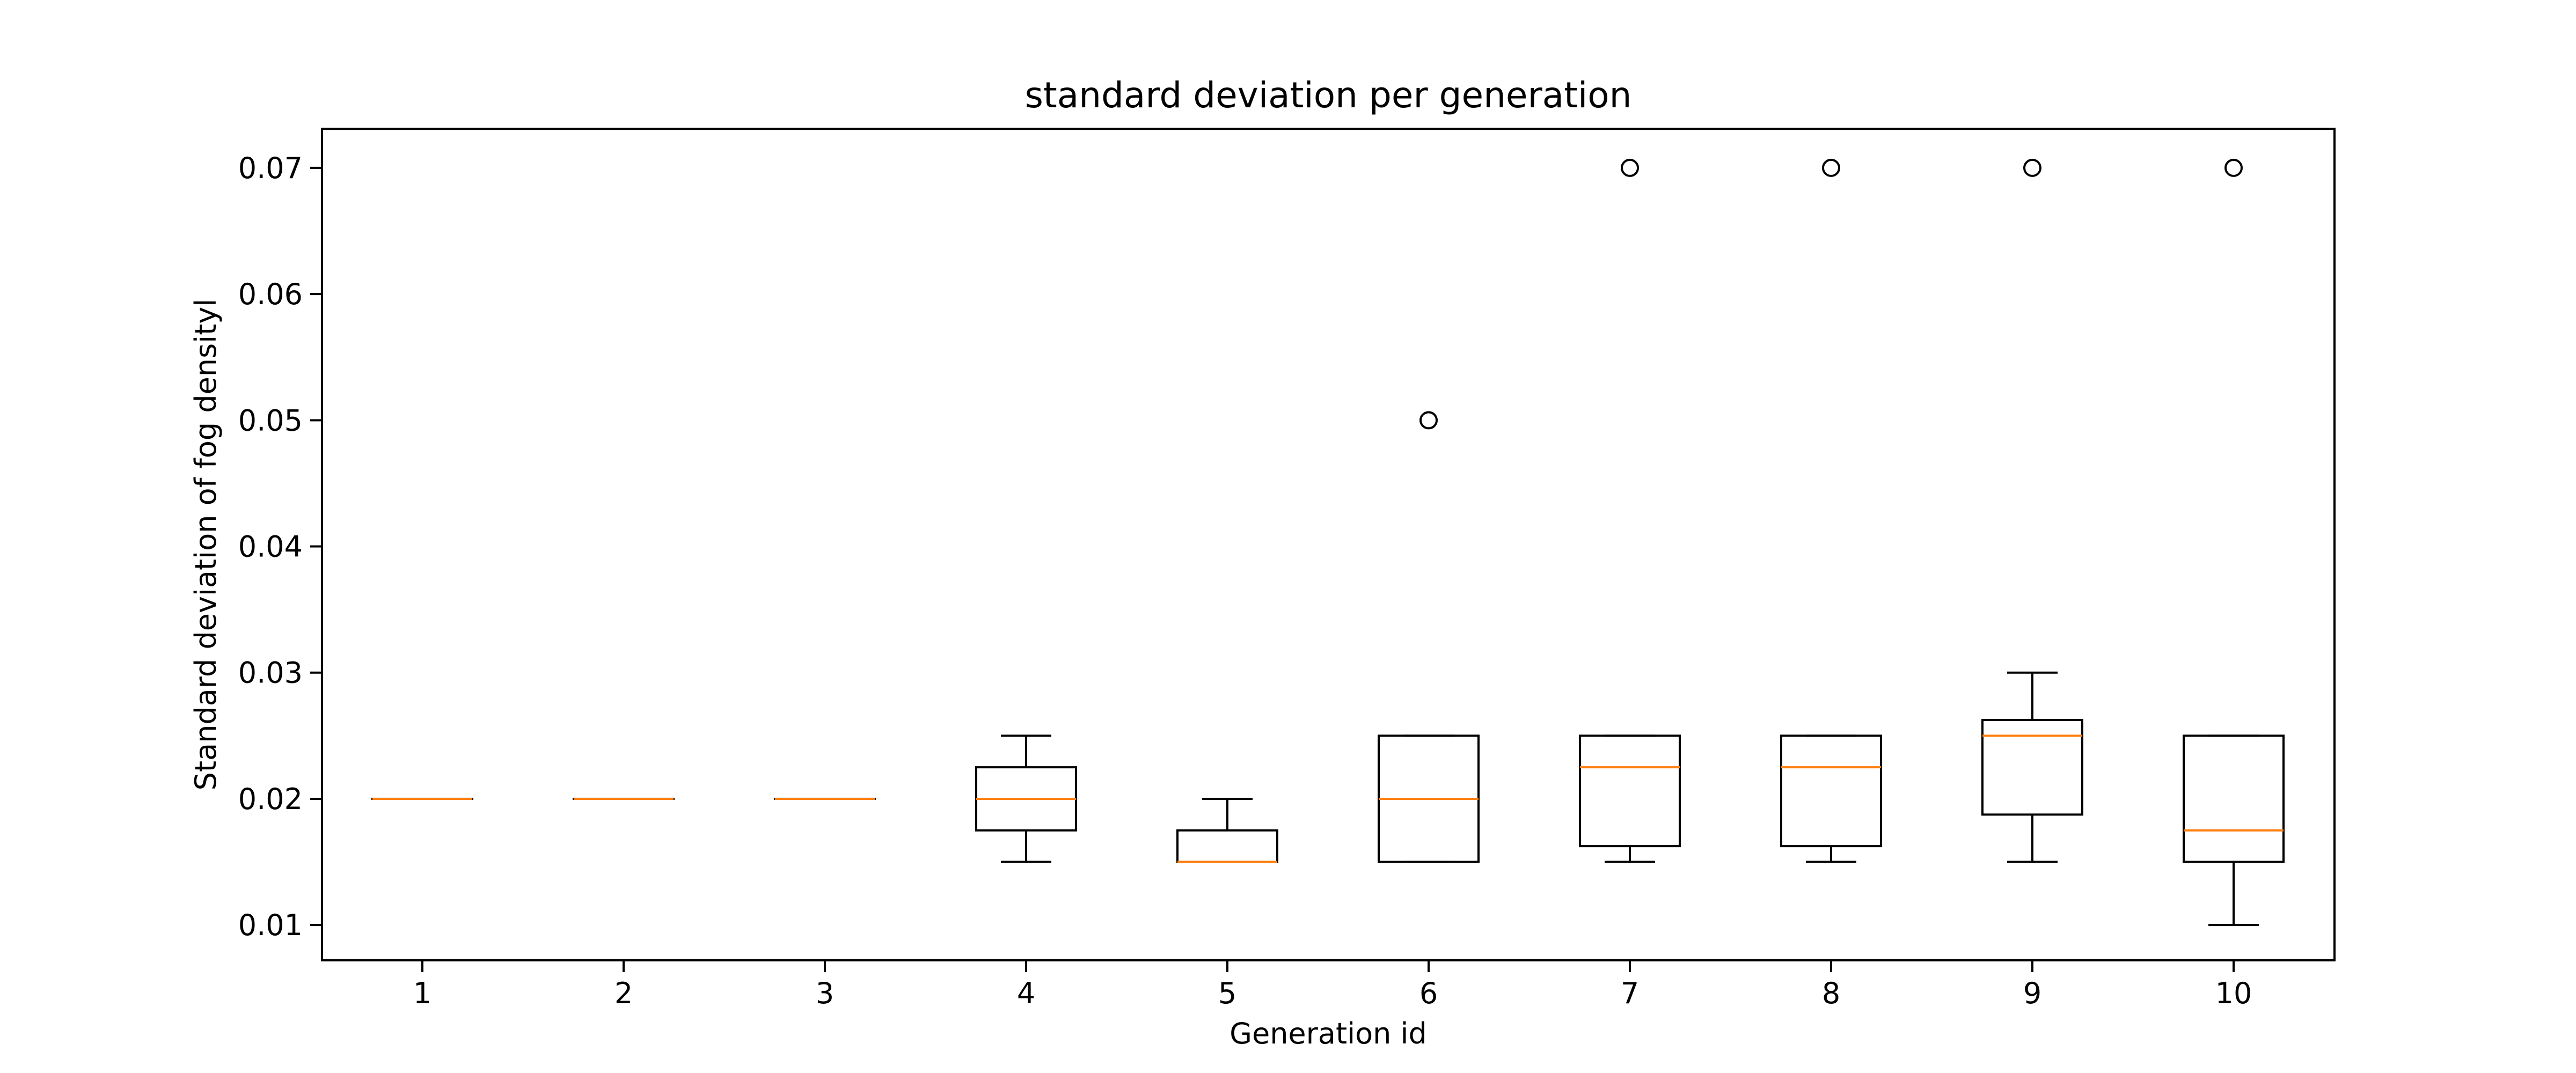 The height and width of the screenshot is (1073, 2576). I want to click on x-tick-label: 1, so click(422, 993).